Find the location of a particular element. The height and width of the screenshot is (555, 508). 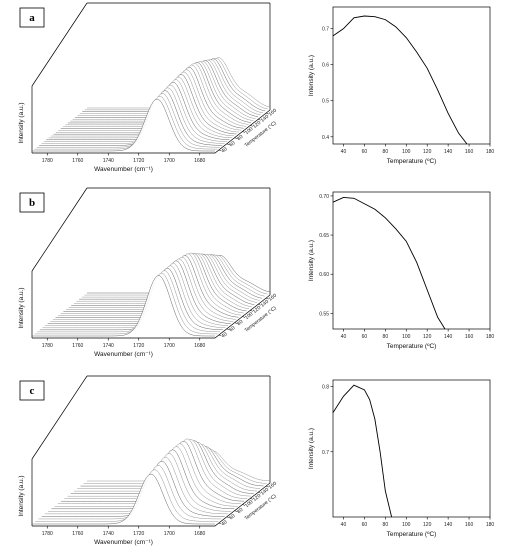

panel-label-text: a is located at coordinates (32, 18).